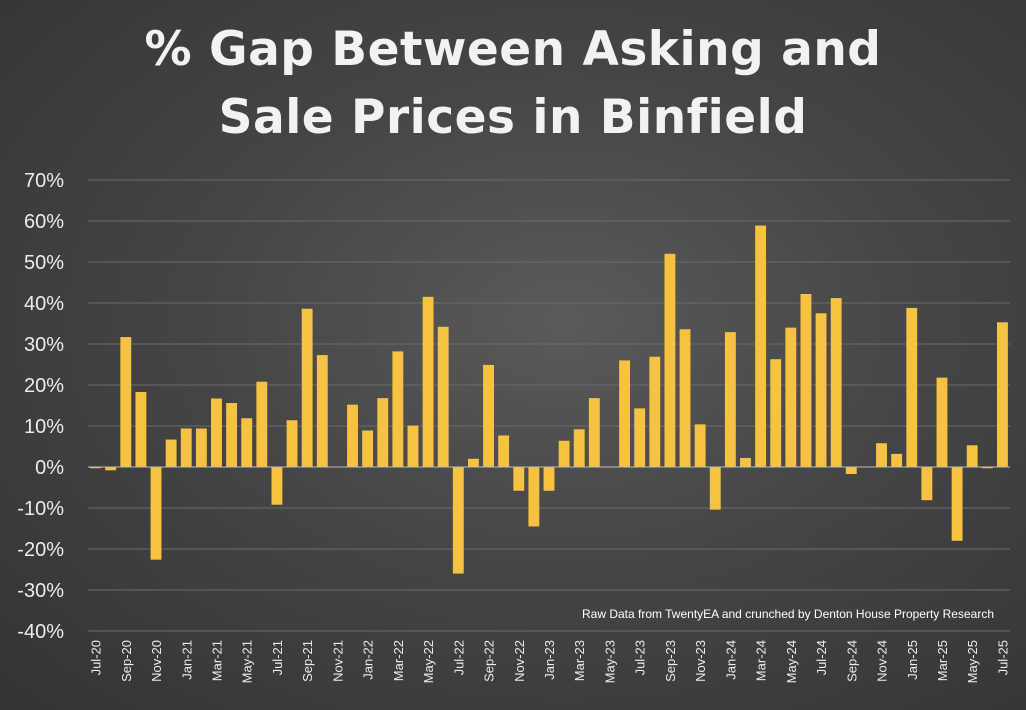 Image resolution: width=1026 pixels, height=710 pixels. What do you see at coordinates (1002, 657) in the screenshot?
I see `x-tick-label: Jul-25` at bounding box center [1002, 657].